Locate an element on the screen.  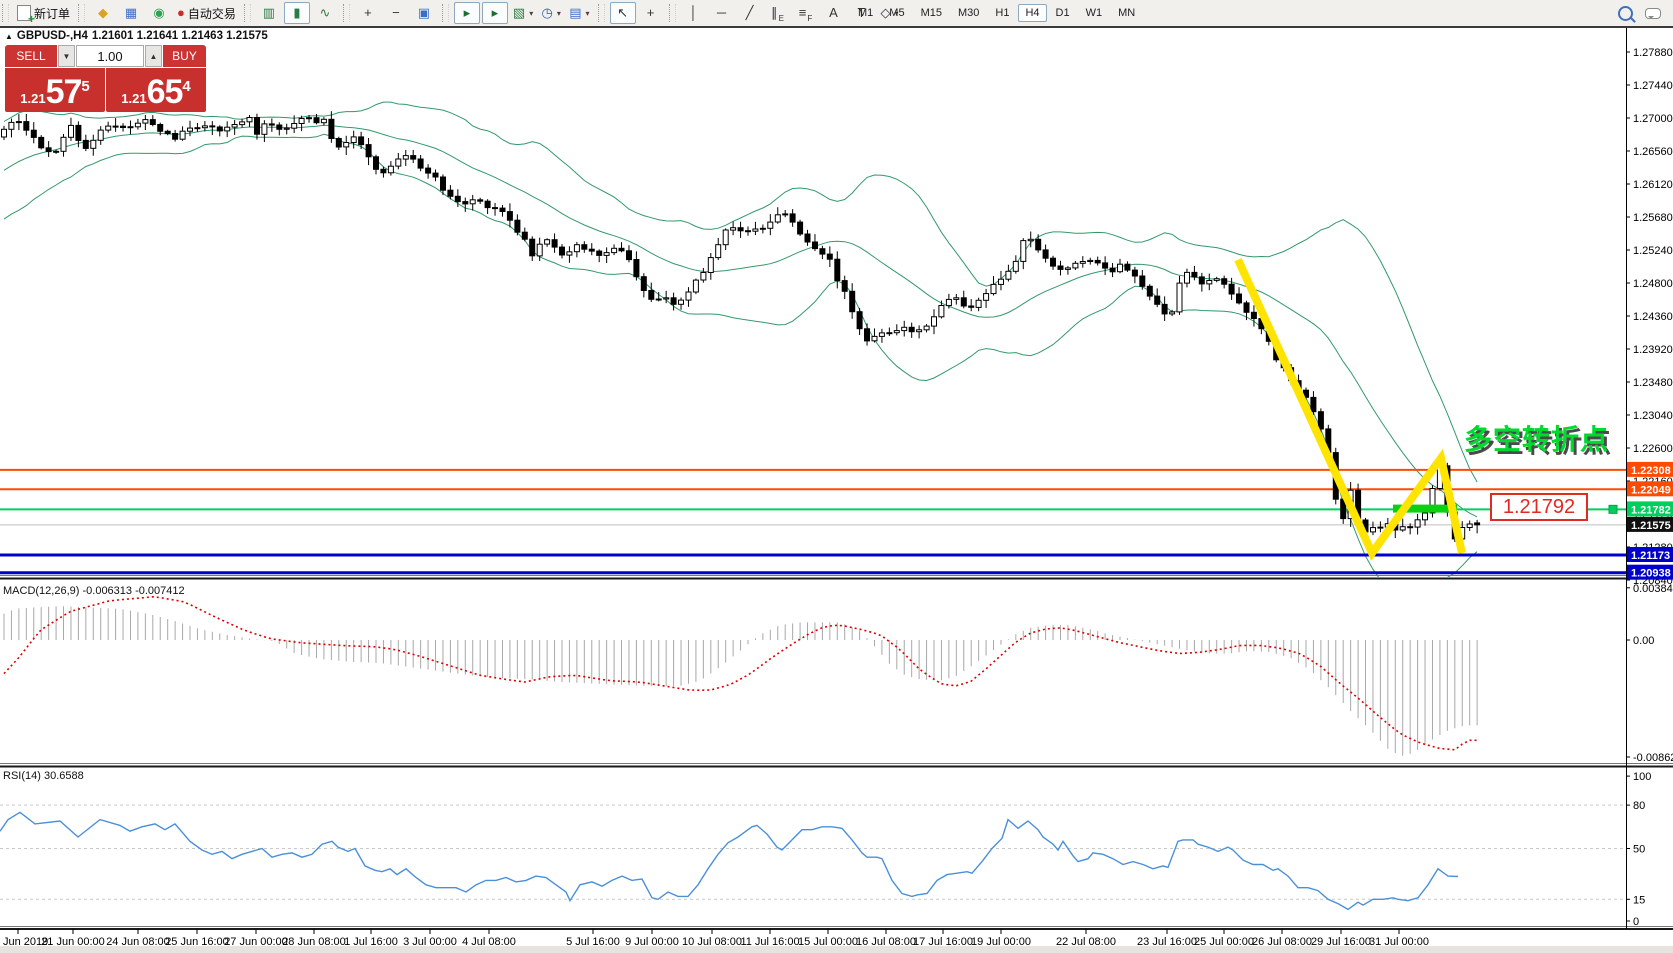
svg-text: 5 Jul 16:00 is located at coordinates (593, 942).